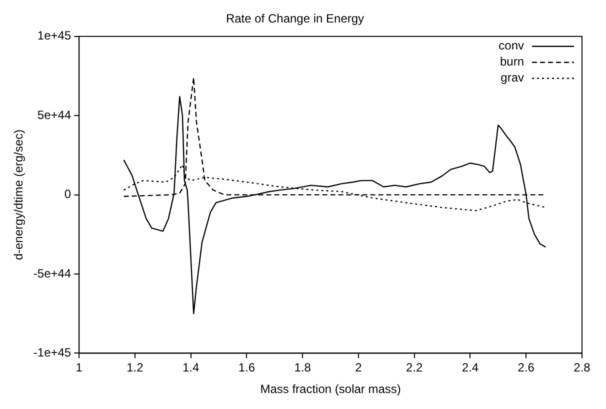 The width and height of the screenshot is (606, 409). What do you see at coordinates (295, 19) in the screenshot?
I see `chart-title: Rate of Change in Energy` at bounding box center [295, 19].